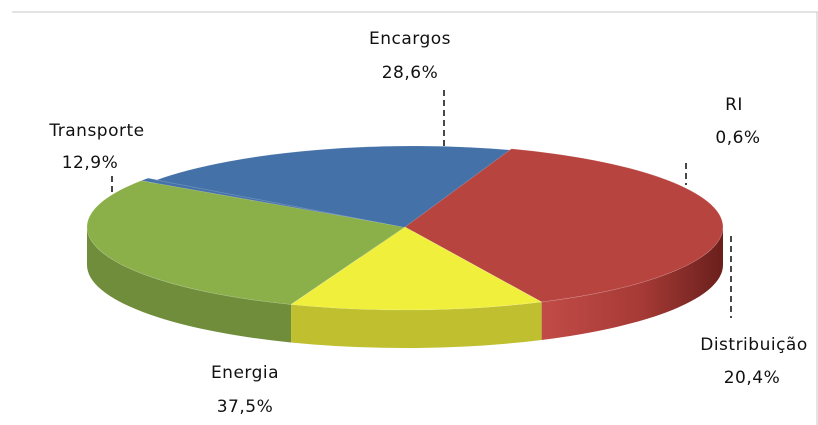  I want to click on slice-encargos, so click(246, 242).